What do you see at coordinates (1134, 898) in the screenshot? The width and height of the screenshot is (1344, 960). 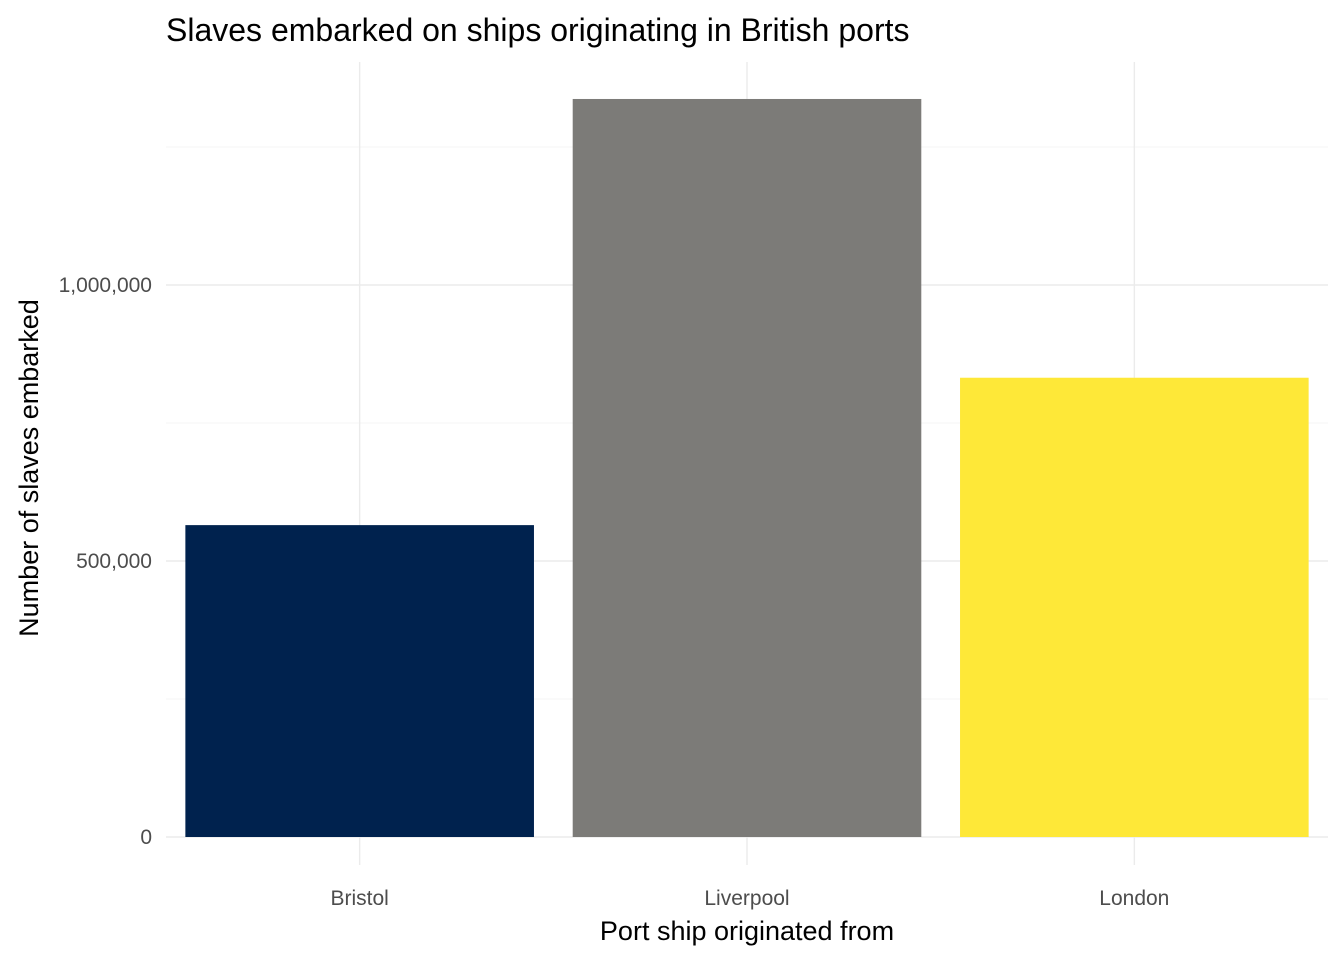 I see `x-tick-label: London` at bounding box center [1134, 898].